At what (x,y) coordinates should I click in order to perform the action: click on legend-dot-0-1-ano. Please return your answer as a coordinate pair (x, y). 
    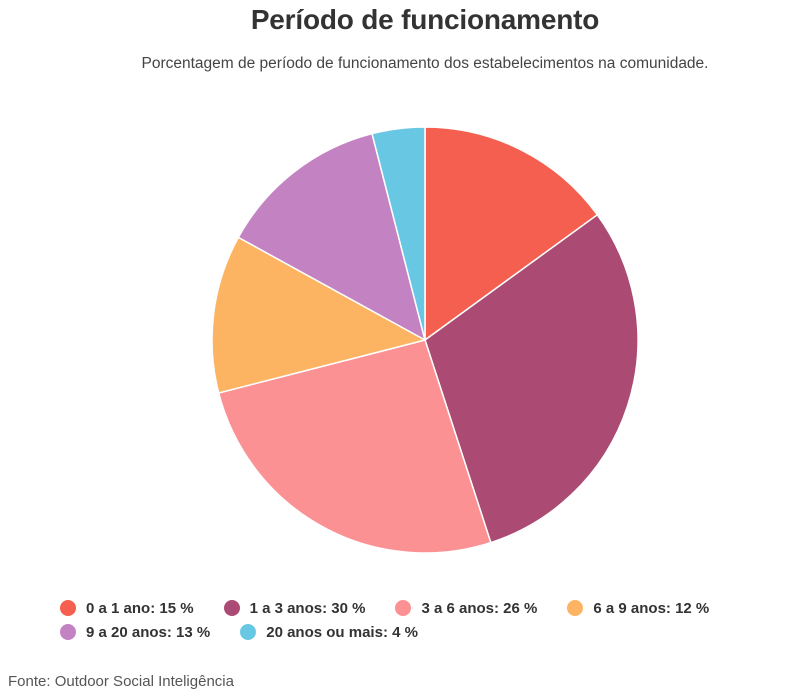
    Looking at the image, I should click on (68, 608).